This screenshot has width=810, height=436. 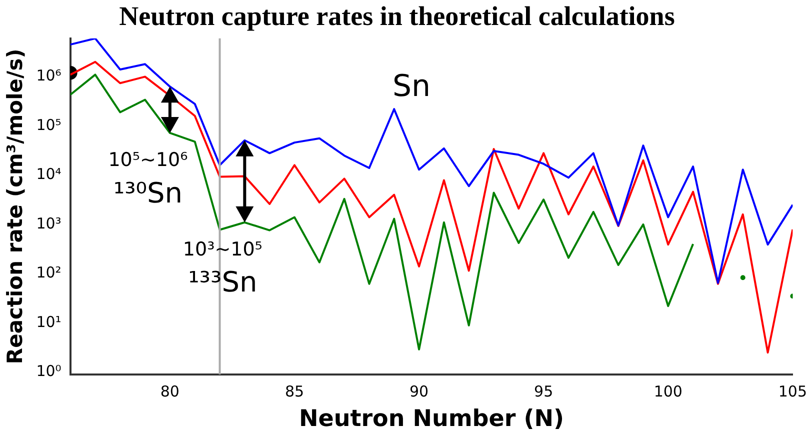 I want to click on x-tick-label: 80, so click(x=170, y=391).